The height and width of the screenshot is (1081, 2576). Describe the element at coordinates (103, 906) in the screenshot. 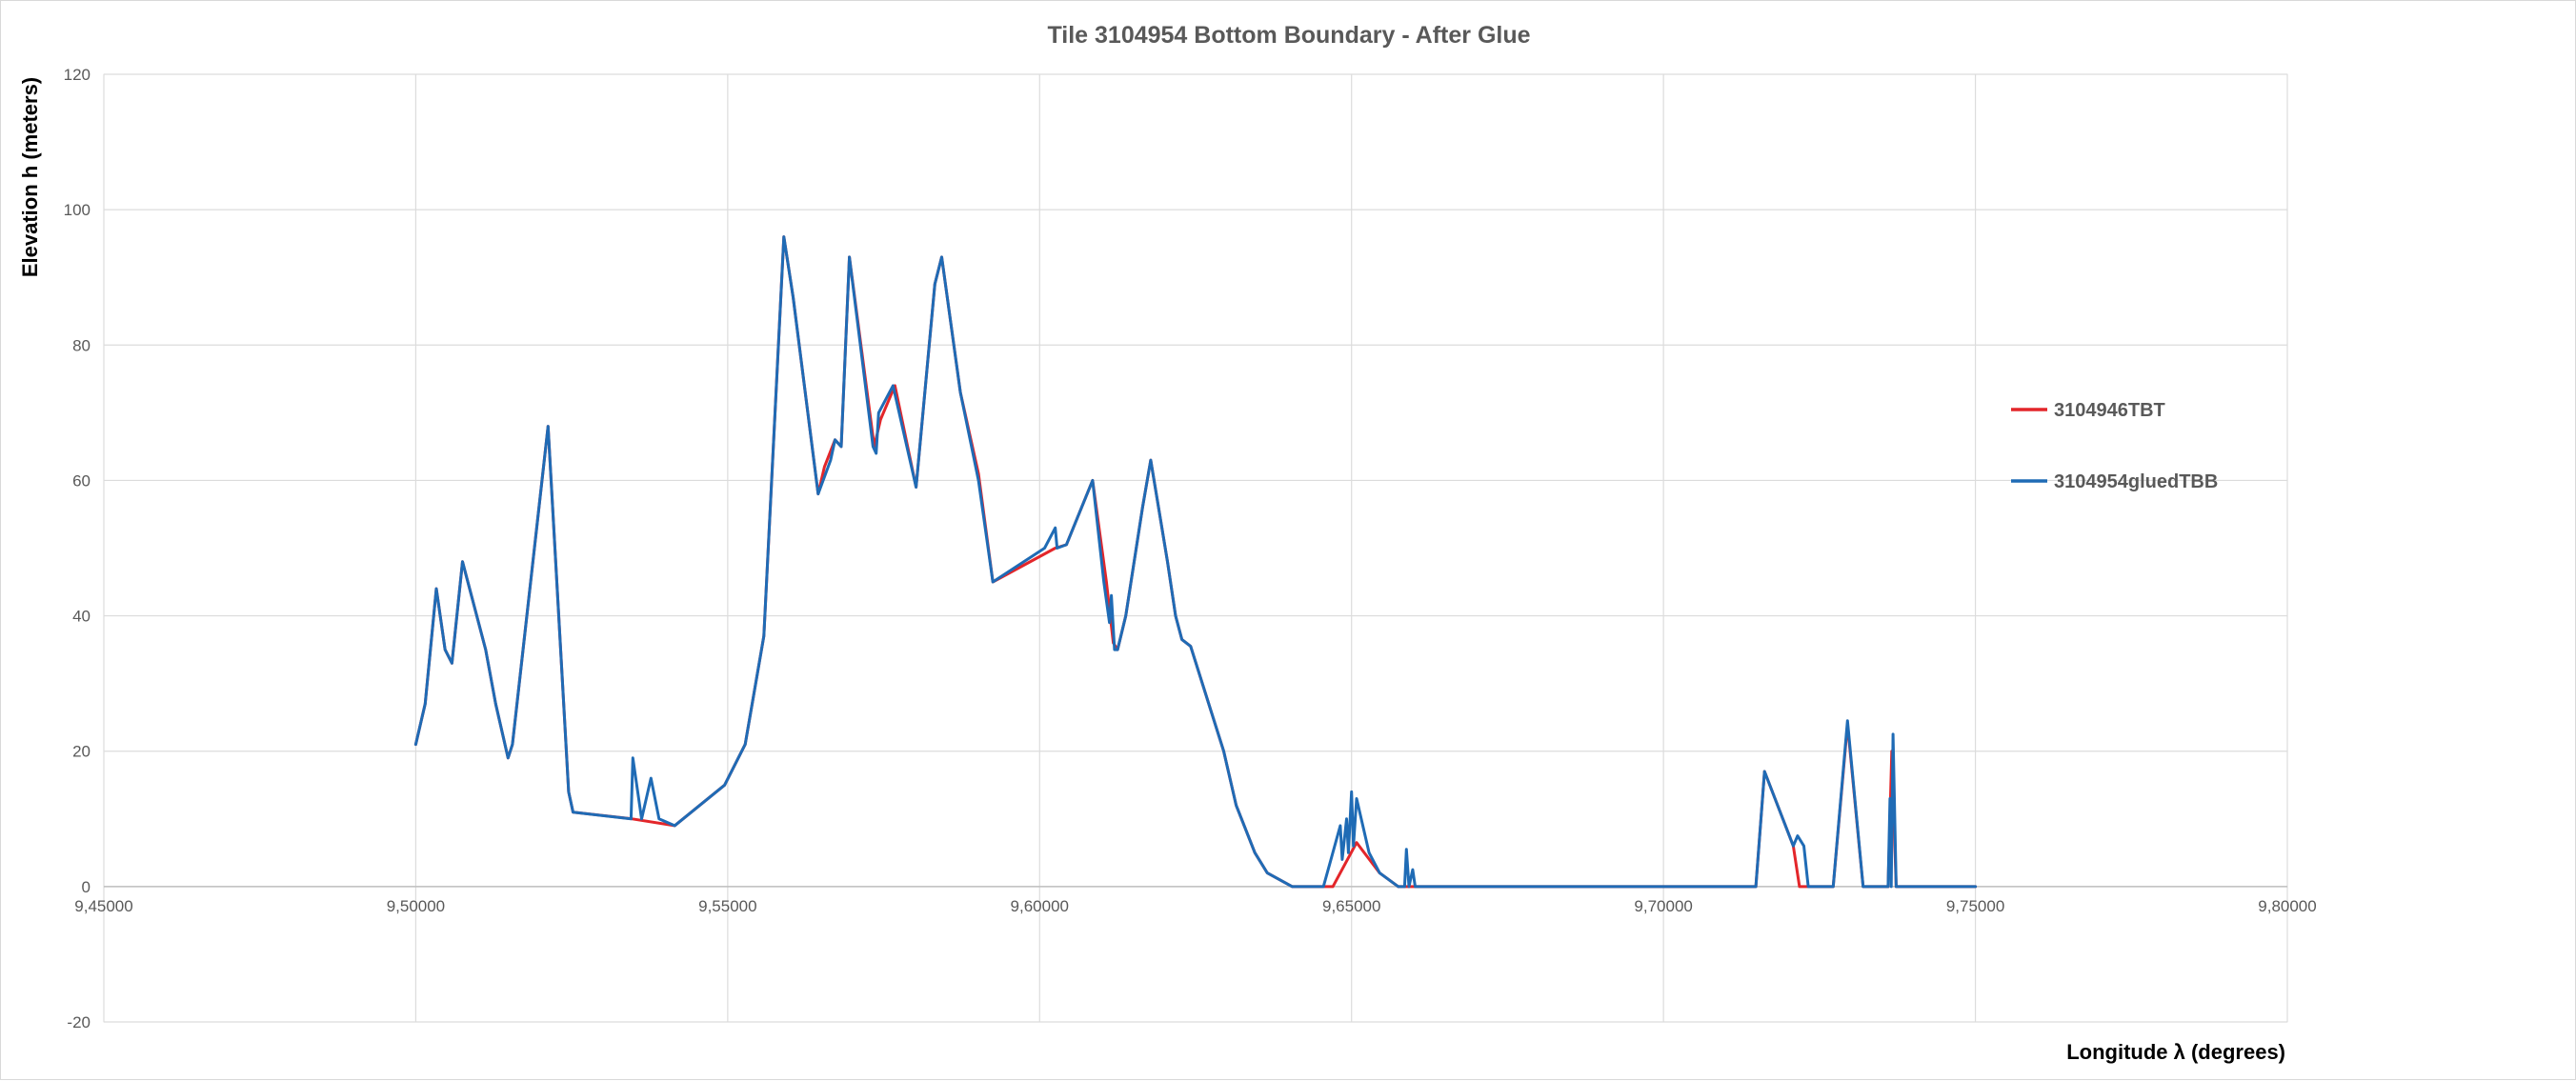

I see `x-tick-label: 9,45000` at that location.